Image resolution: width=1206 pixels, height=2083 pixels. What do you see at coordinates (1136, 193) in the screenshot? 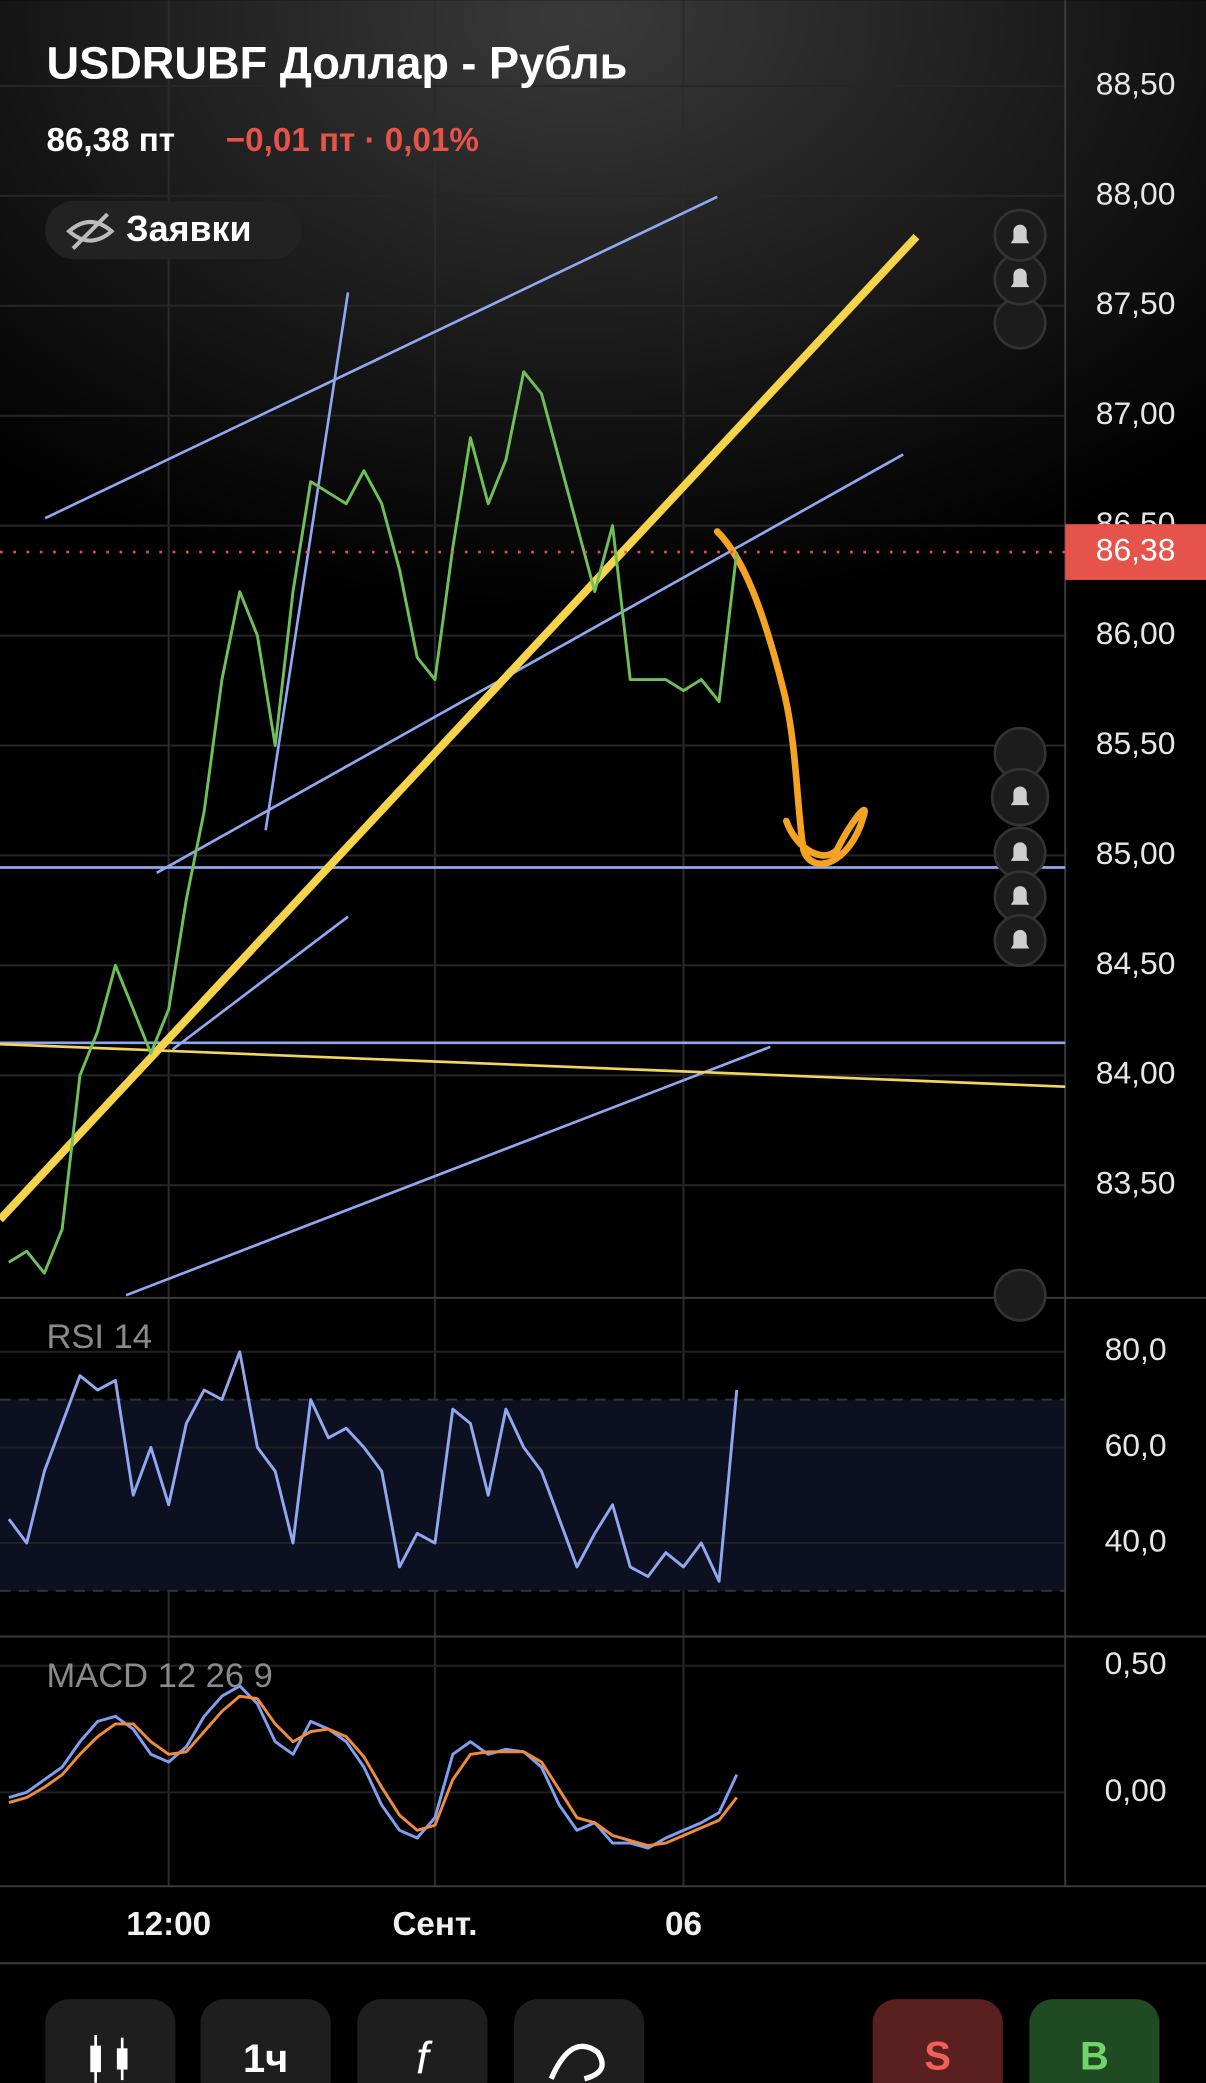
I see `y-tick-label: 88,00` at bounding box center [1136, 193].